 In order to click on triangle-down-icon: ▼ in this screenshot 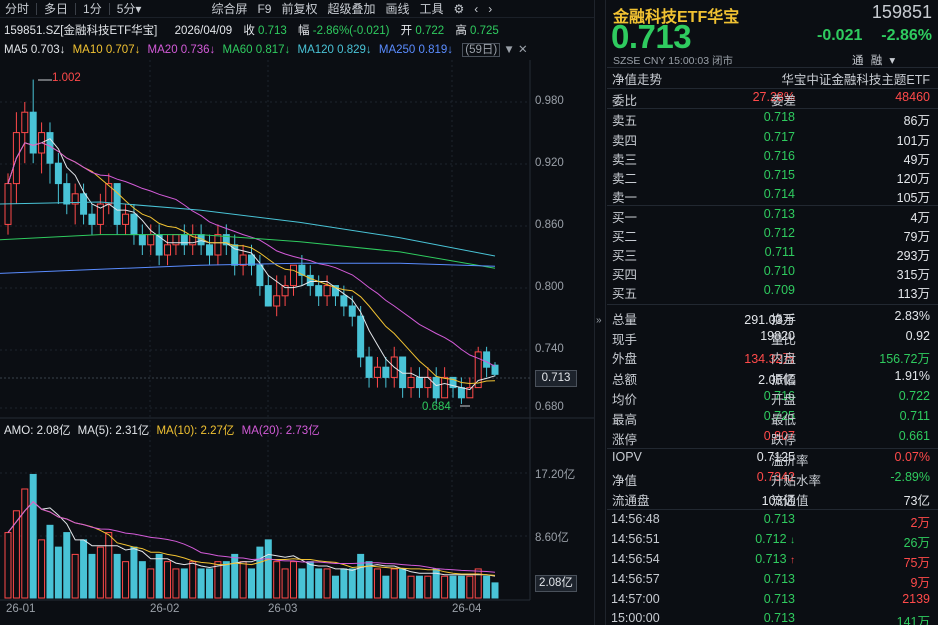, I will do `click(509, 50)`.